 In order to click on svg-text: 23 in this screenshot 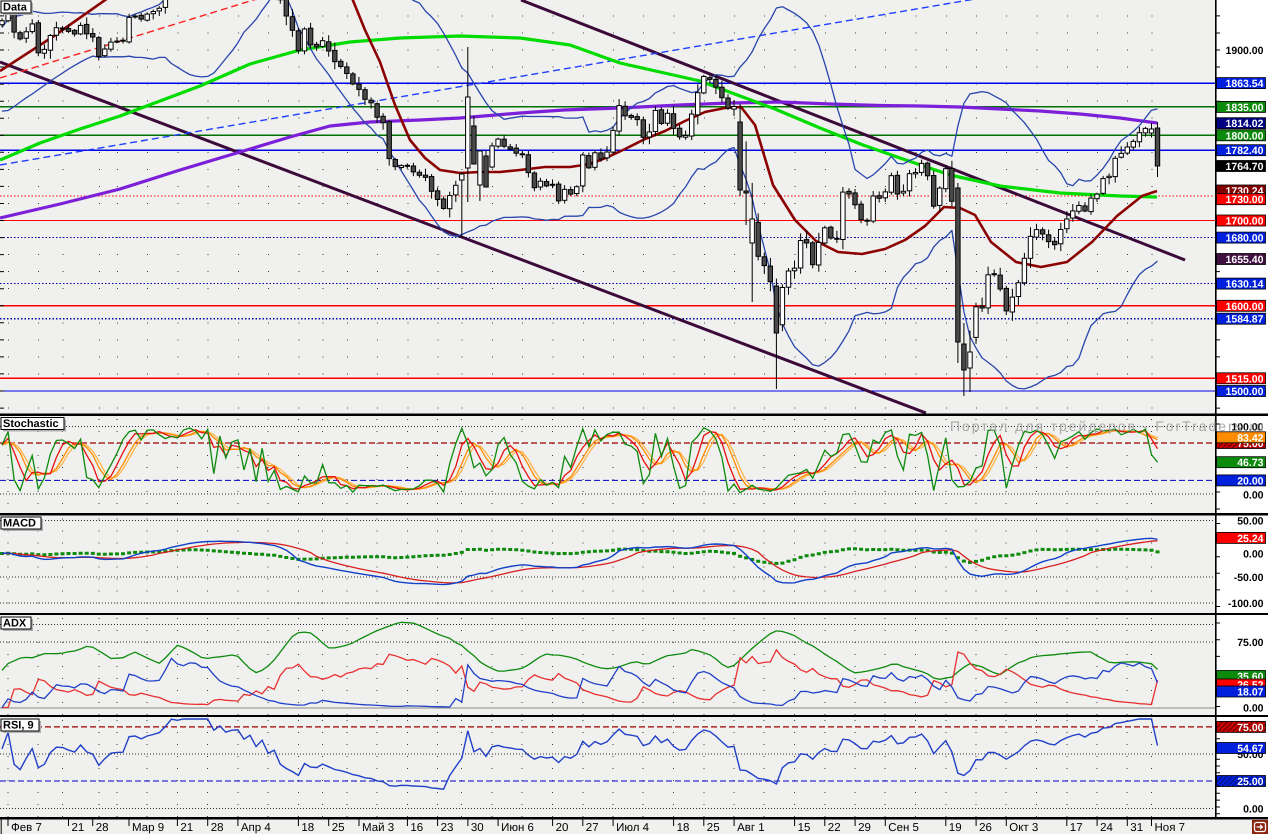, I will do `click(447, 828)`.